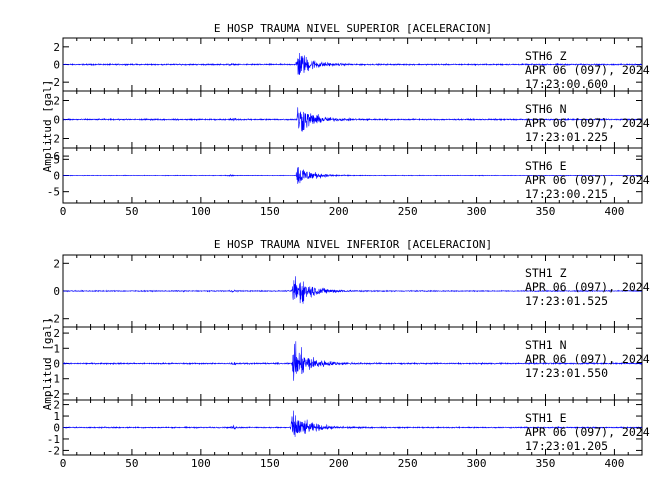  I want to click on time-label: 17:23:00.215, so click(566, 194).